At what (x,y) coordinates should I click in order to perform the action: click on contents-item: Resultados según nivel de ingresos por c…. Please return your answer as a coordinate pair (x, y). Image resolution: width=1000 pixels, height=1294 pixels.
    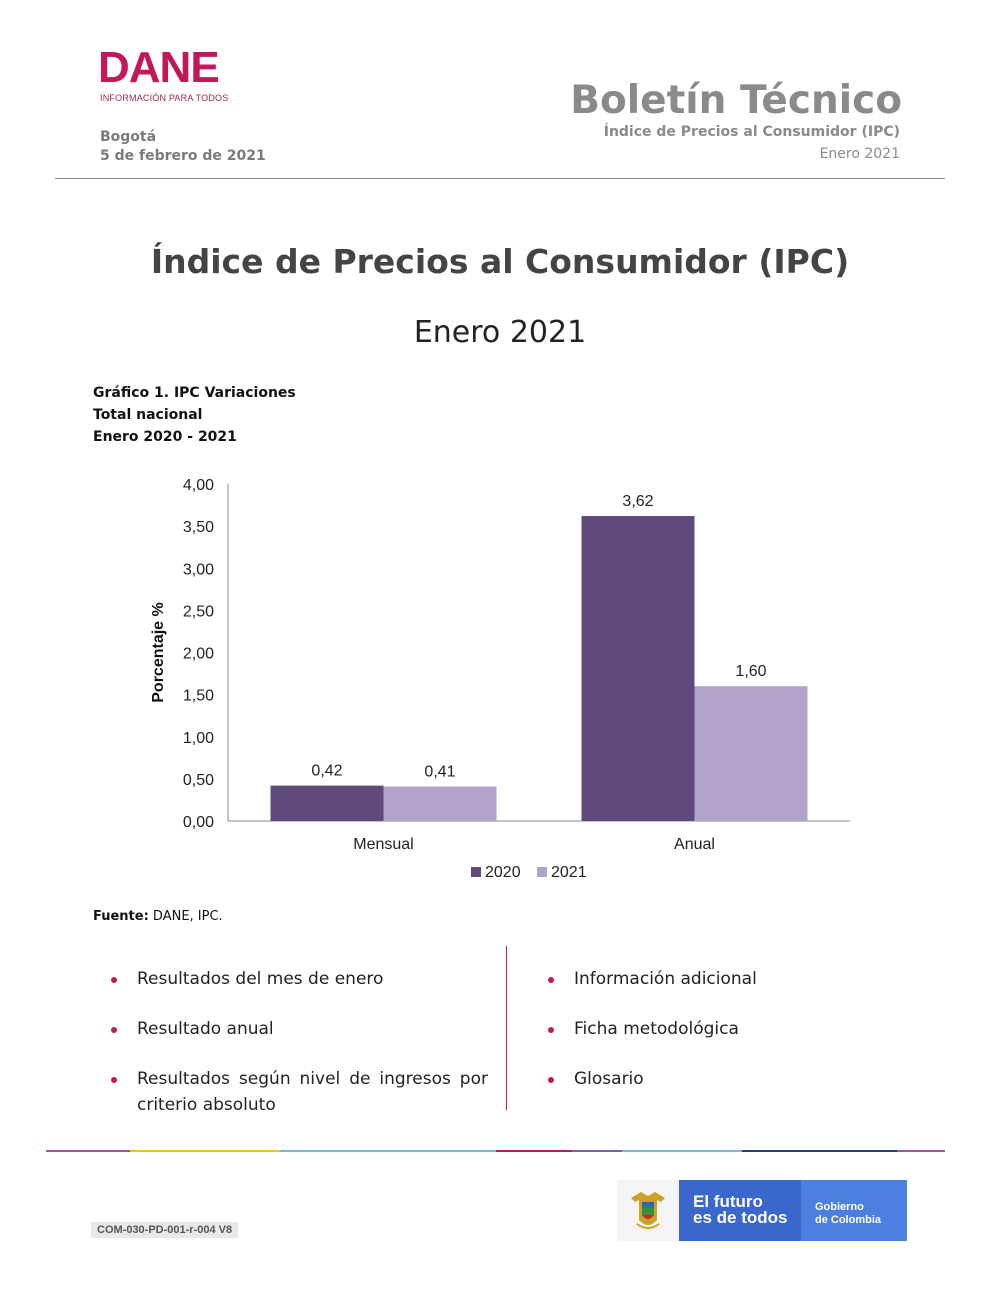
    Looking at the image, I should click on (299, 1092).